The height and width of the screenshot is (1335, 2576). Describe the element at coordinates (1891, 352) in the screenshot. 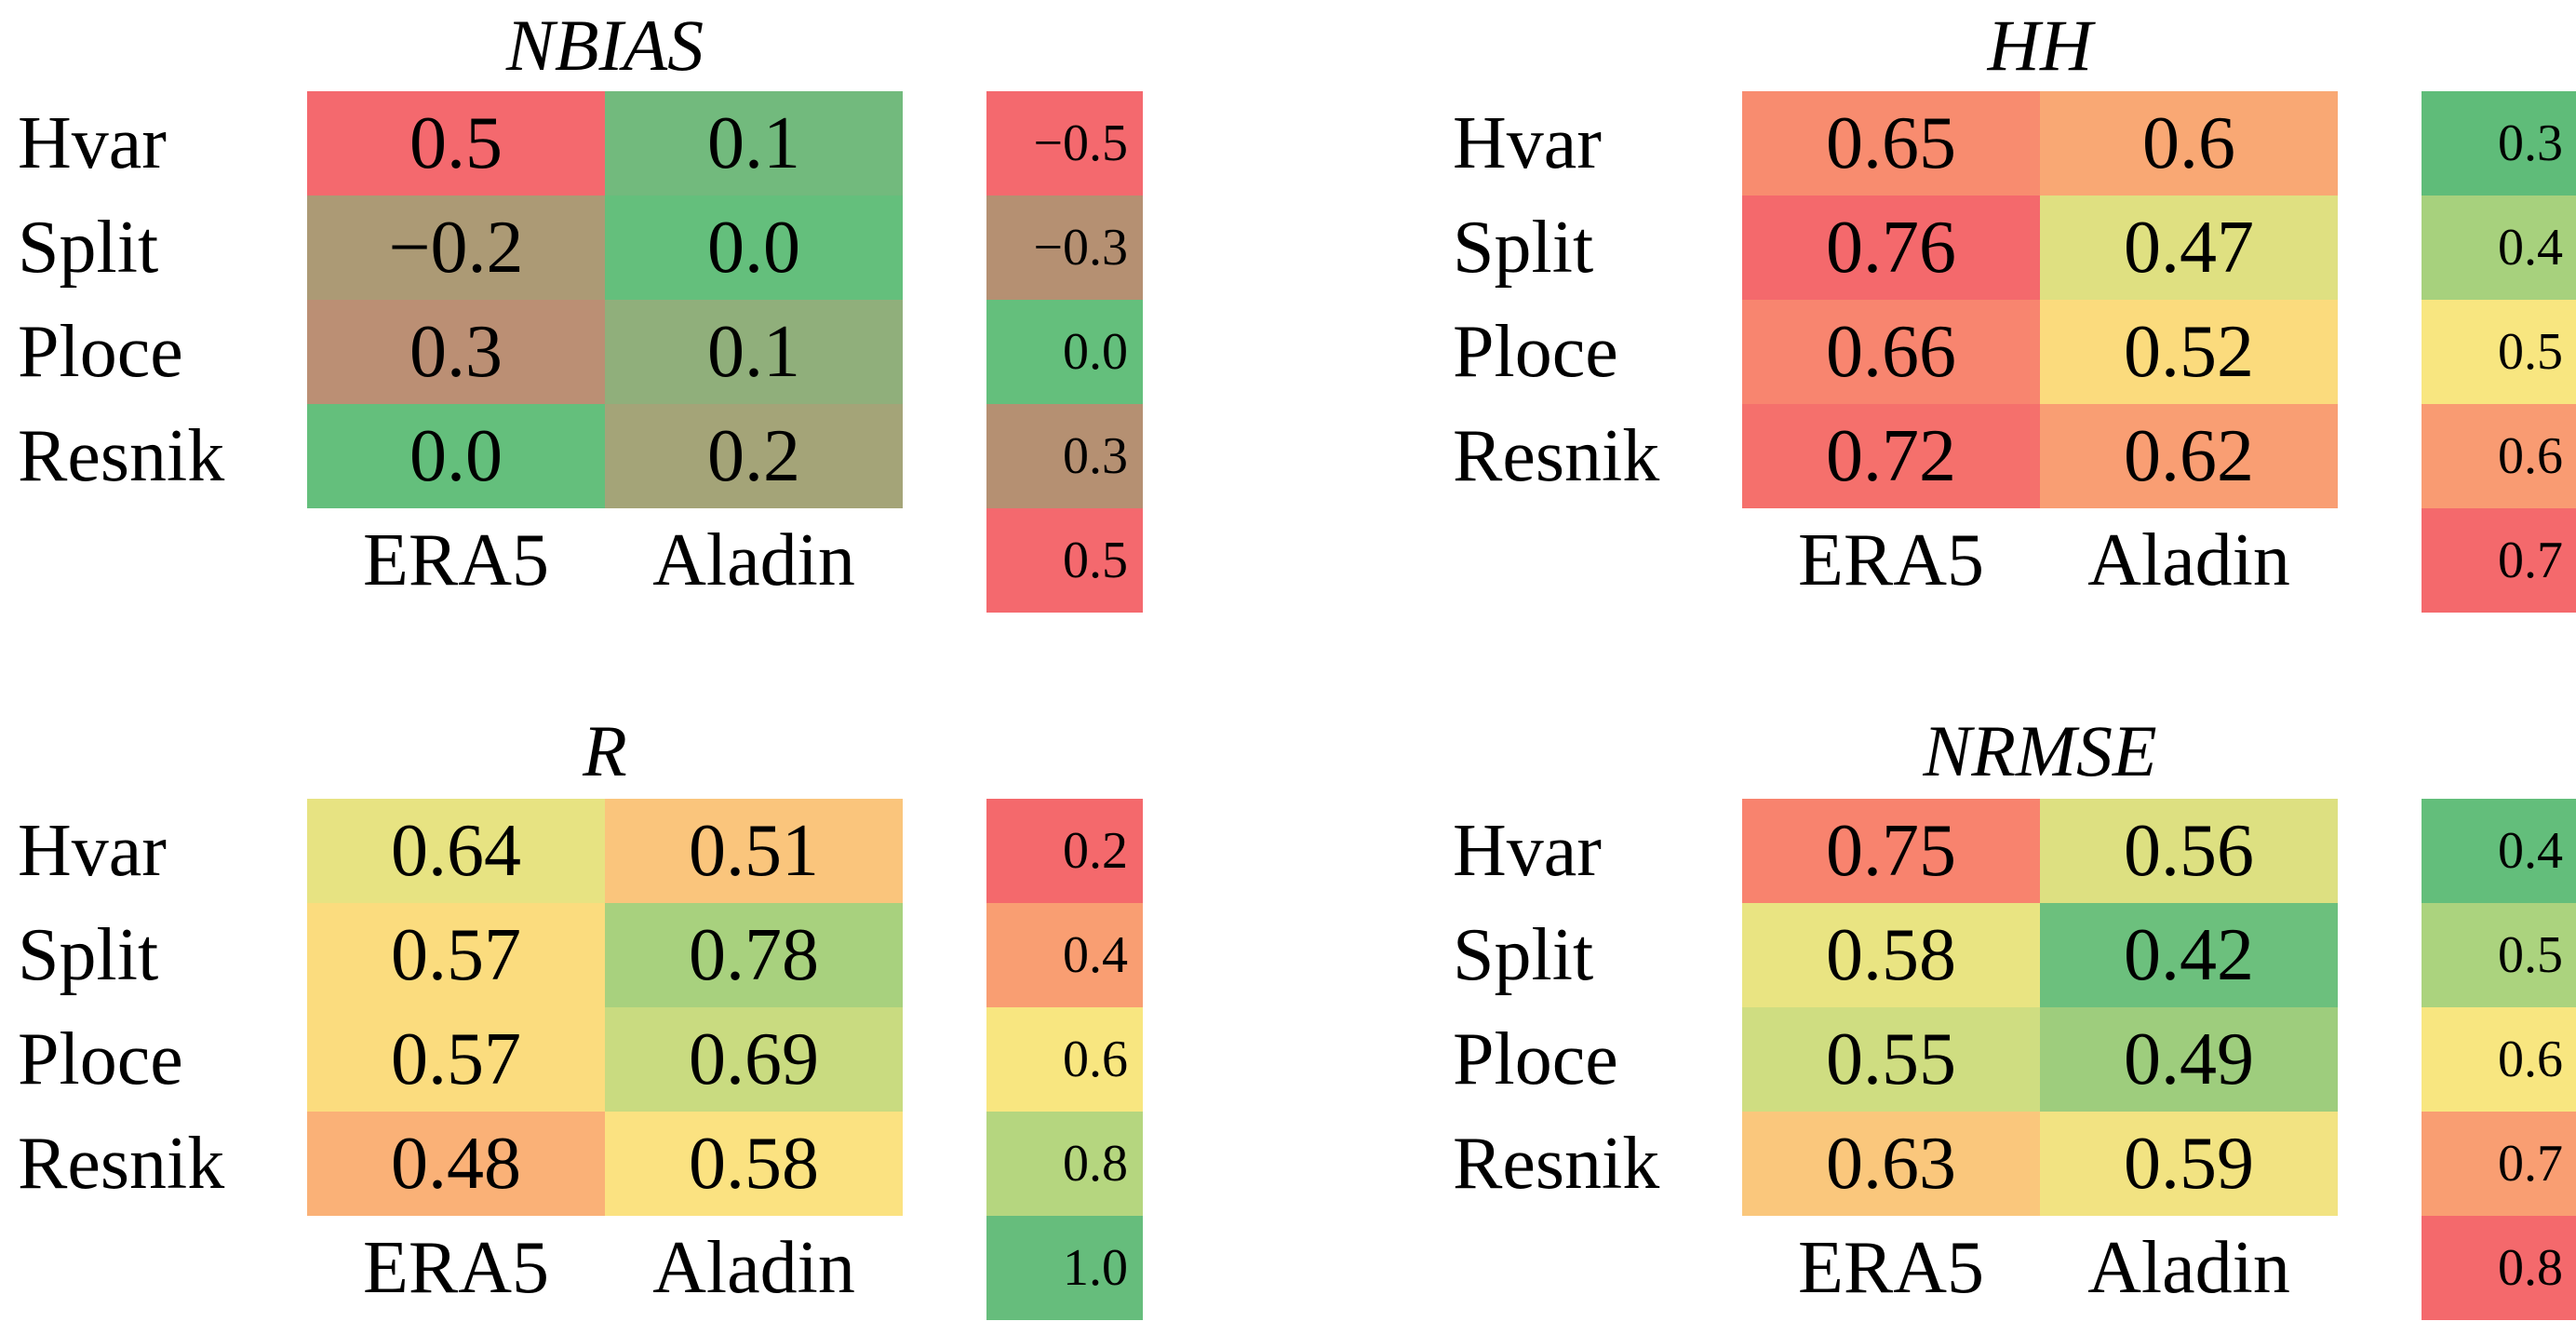

I see `heatmap-cell: 0.66` at that location.